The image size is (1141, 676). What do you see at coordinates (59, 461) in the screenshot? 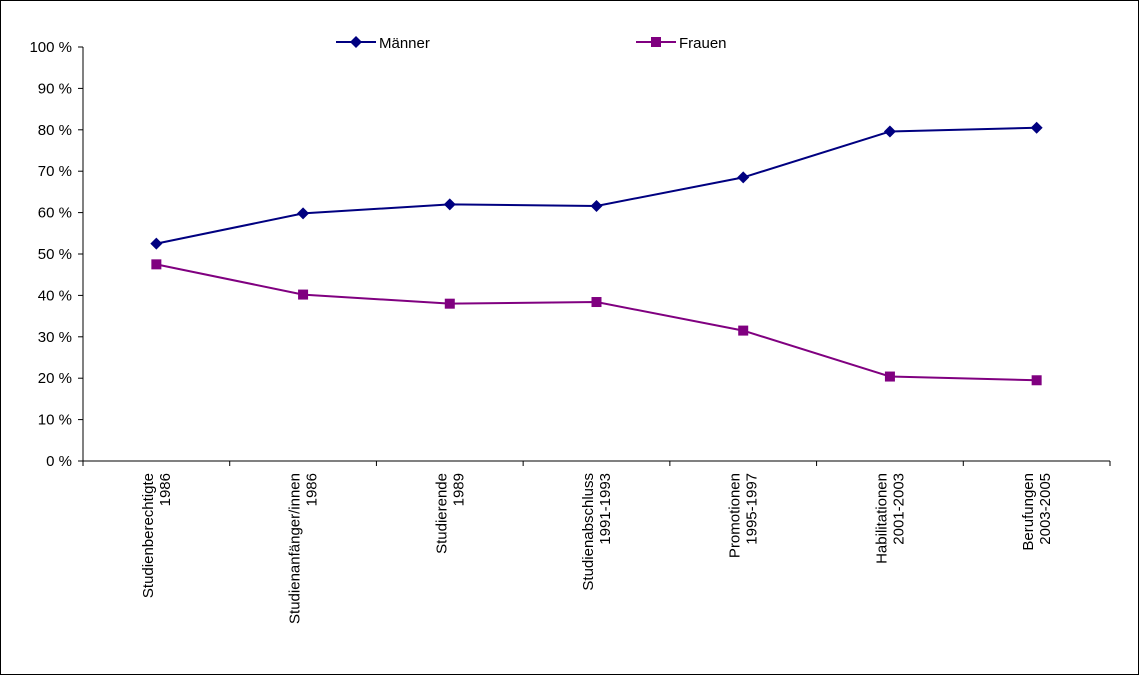
I see `y-tick-label: 0 %` at bounding box center [59, 461].